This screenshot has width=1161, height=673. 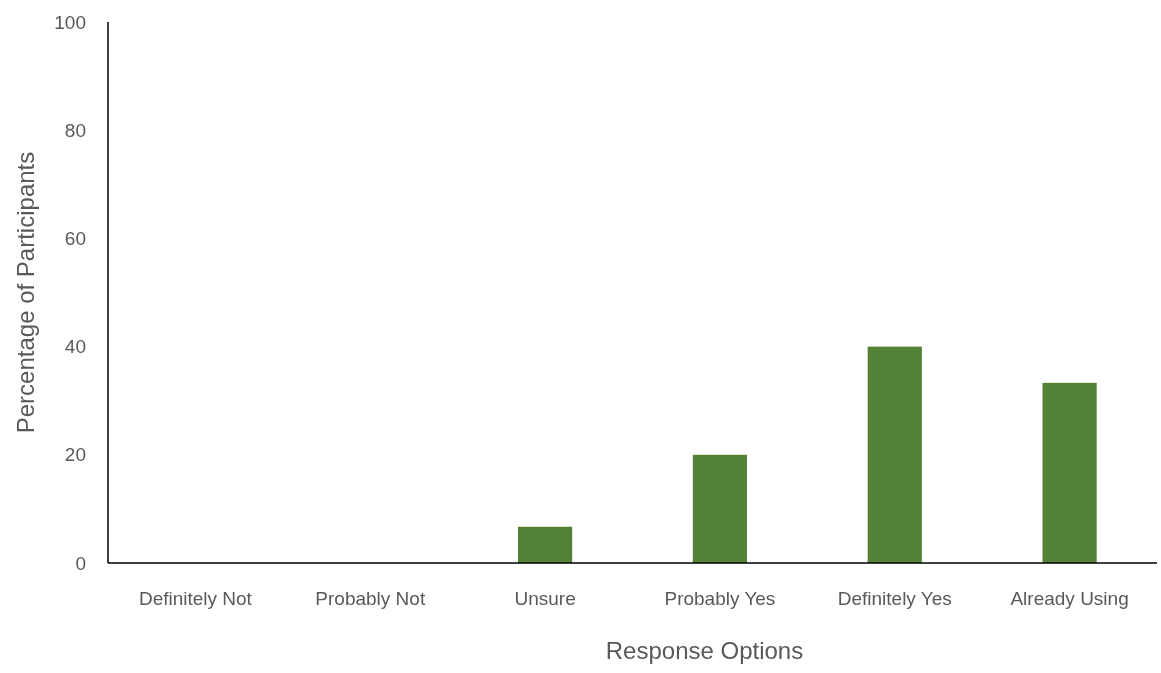 What do you see at coordinates (75, 239) in the screenshot?
I see `y-tick-label: 60` at bounding box center [75, 239].